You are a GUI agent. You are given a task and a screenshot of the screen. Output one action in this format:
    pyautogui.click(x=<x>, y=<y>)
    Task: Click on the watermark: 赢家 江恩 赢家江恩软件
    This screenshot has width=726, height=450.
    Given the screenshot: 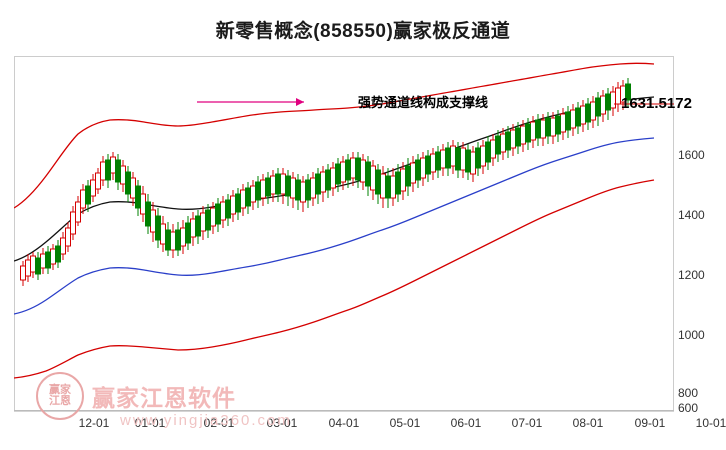 What is the action you would take?
    pyautogui.click(x=136, y=396)
    